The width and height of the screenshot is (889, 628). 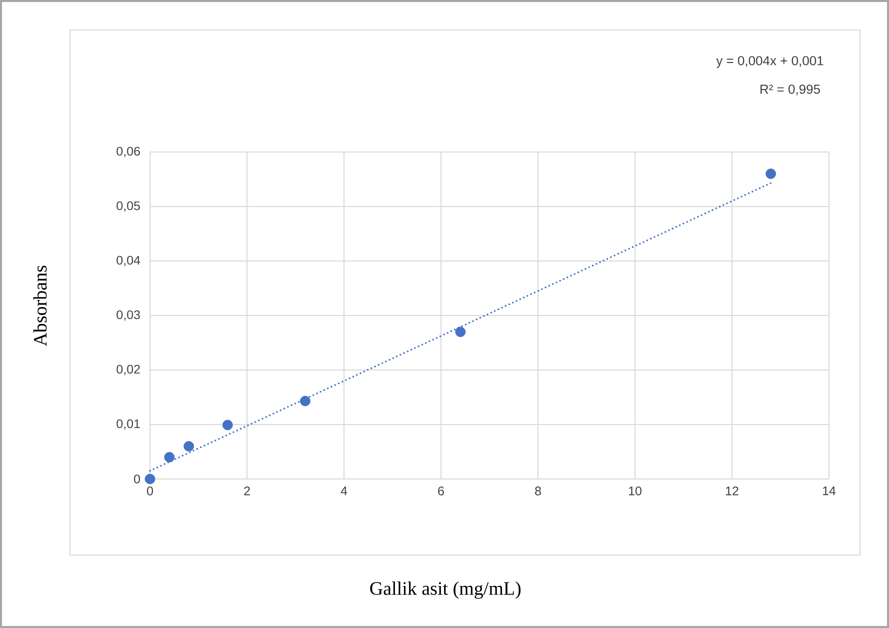 What do you see at coordinates (538, 491) in the screenshot?
I see `x-tick-label: 8` at bounding box center [538, 491].